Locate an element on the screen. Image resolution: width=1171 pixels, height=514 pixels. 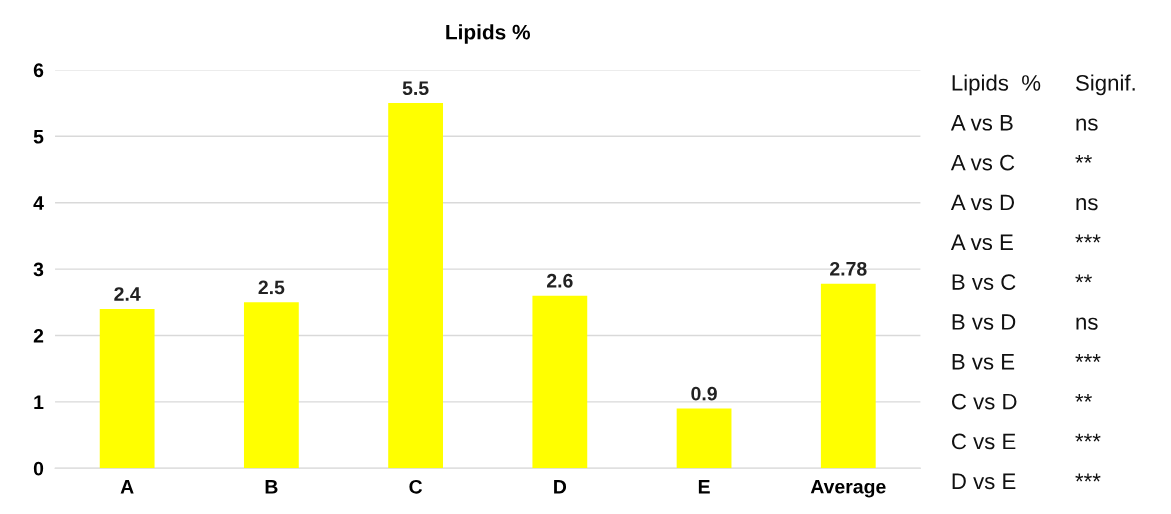
text: C vs D is located at coordinates (984, 401).